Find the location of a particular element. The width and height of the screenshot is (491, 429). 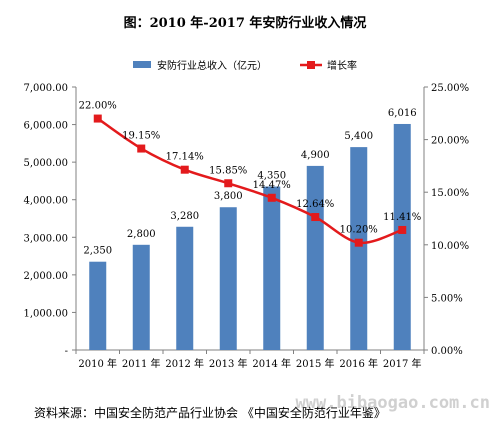

legend-line-label: 增长率 is located at coordinates (342, 65).